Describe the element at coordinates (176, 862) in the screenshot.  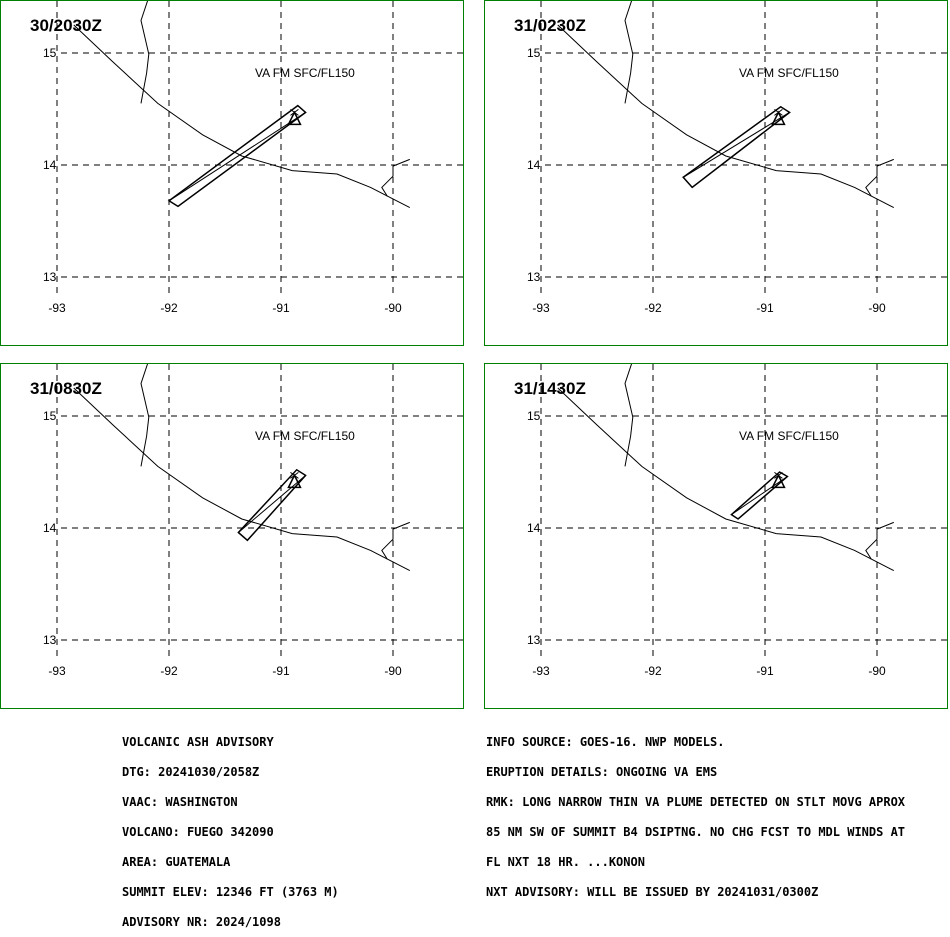
I see `advisory-line: AREA: GUATEMALA` at that location.